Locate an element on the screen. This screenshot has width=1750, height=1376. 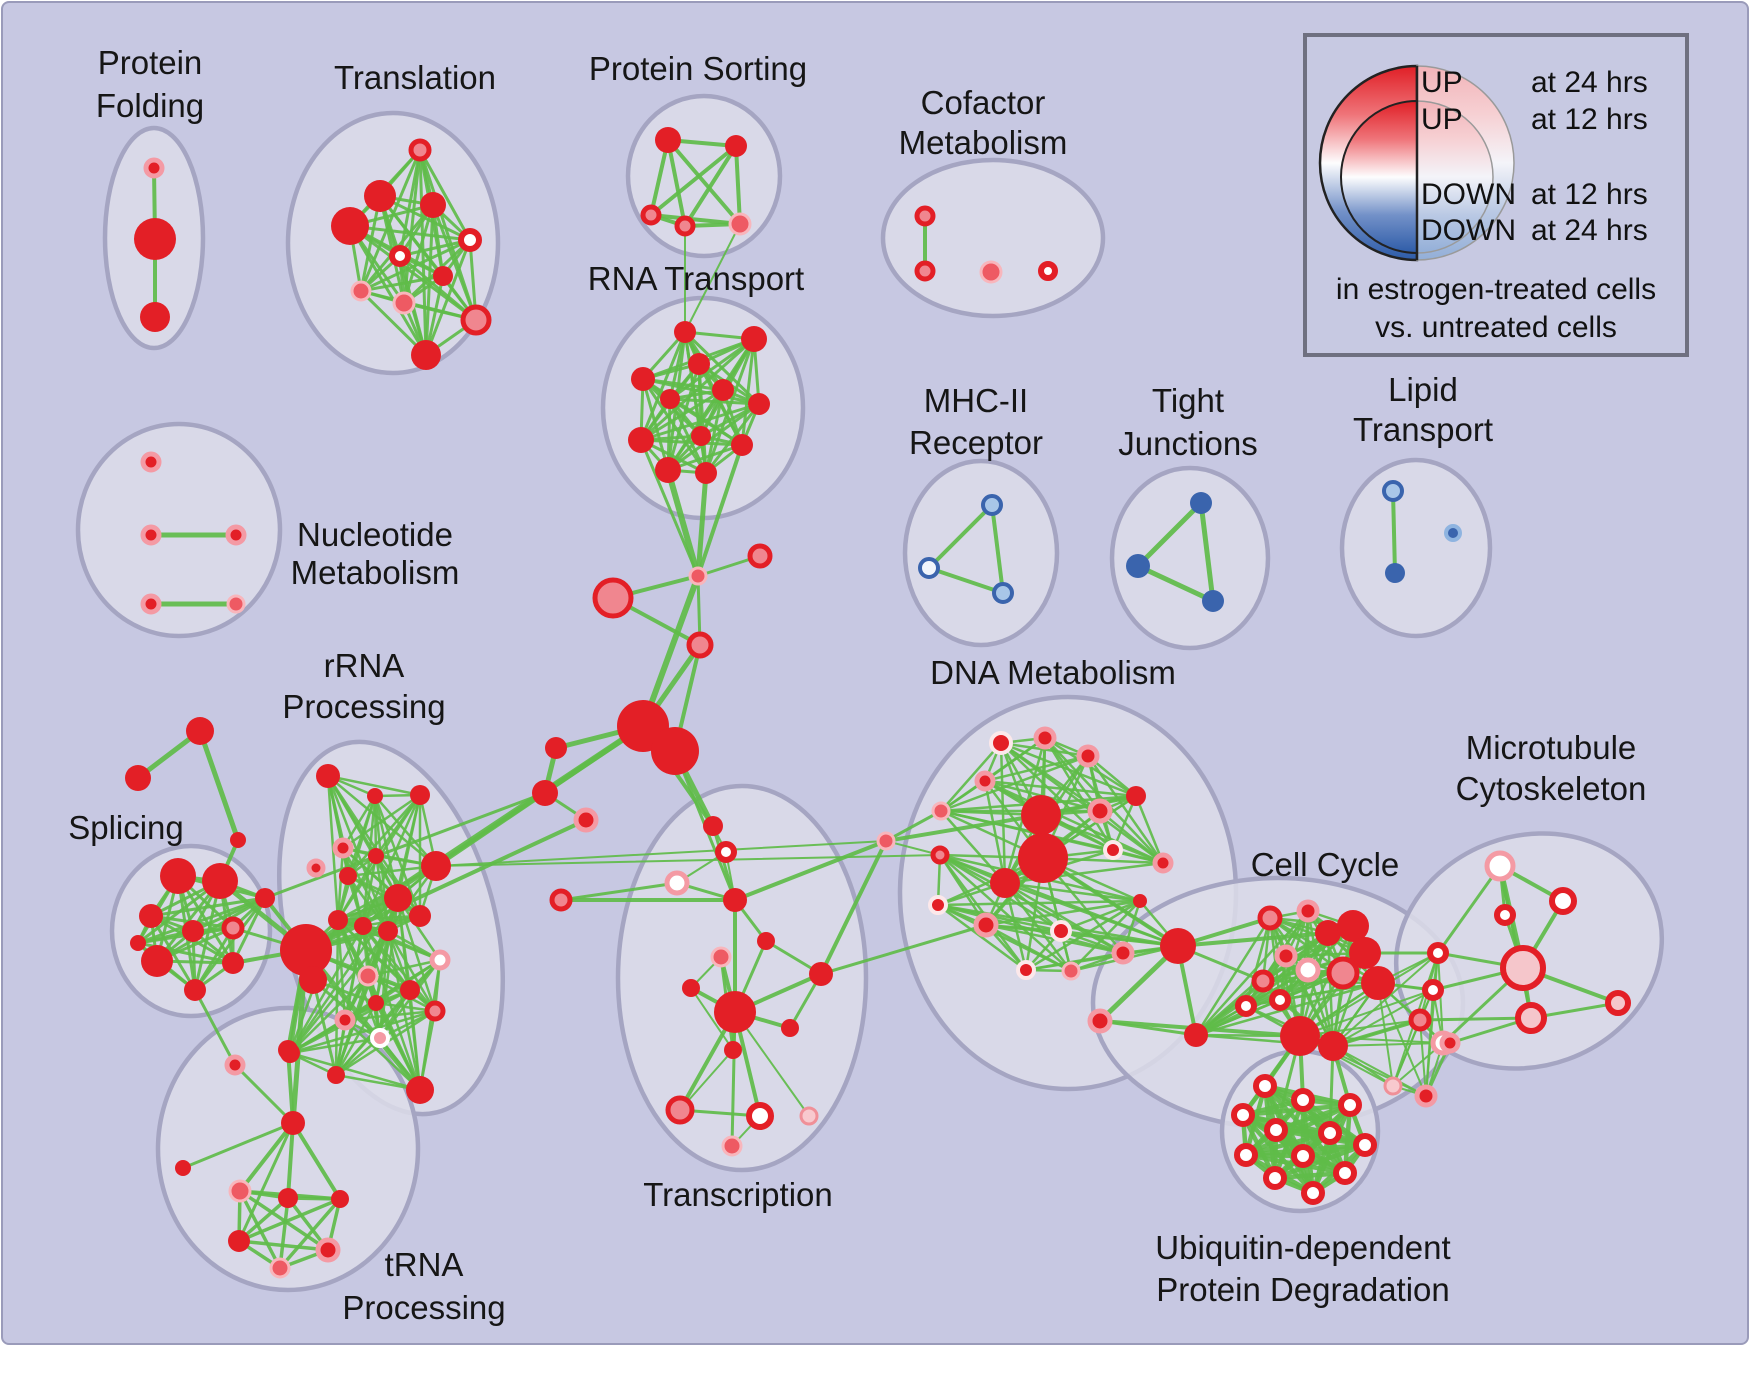
network-node-t8 is located at coordinates (404, 303).